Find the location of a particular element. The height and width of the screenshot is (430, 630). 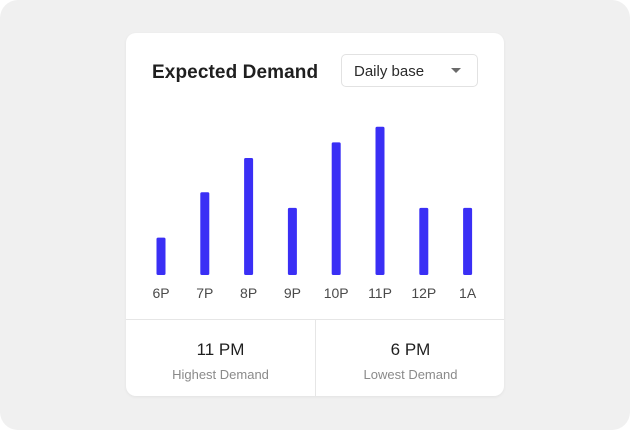

highest-demand-label: Highest Demand is located at coordinates (220, 374).